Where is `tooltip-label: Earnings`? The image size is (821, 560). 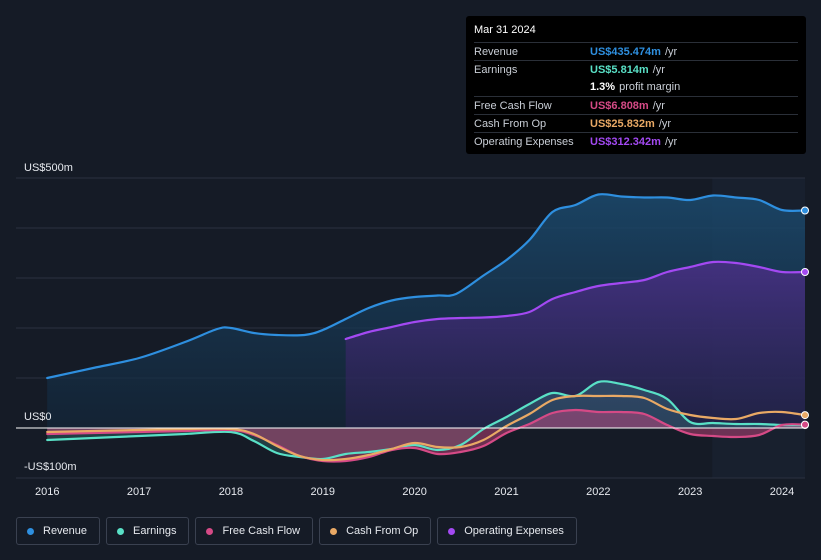
tooltip-label: Earnings is located at coordinates (496, 69).